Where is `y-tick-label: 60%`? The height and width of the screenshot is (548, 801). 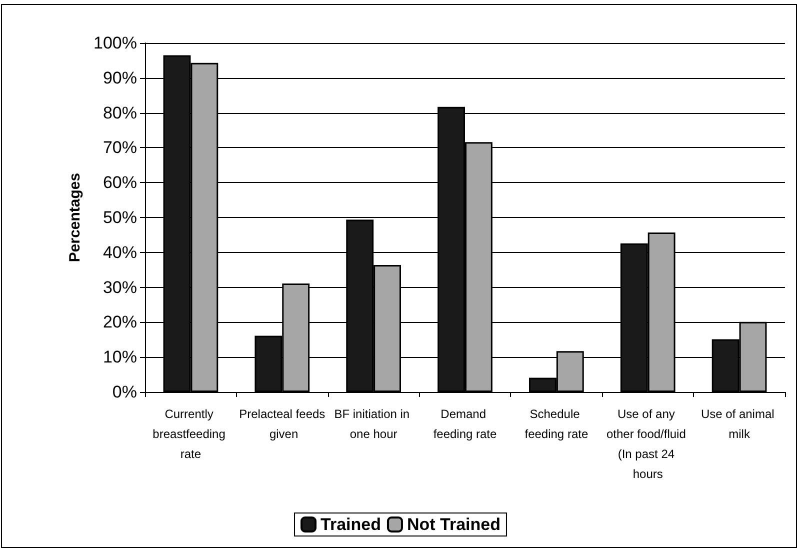 y-tick-label: 60% is located at coordinates (119, 182).